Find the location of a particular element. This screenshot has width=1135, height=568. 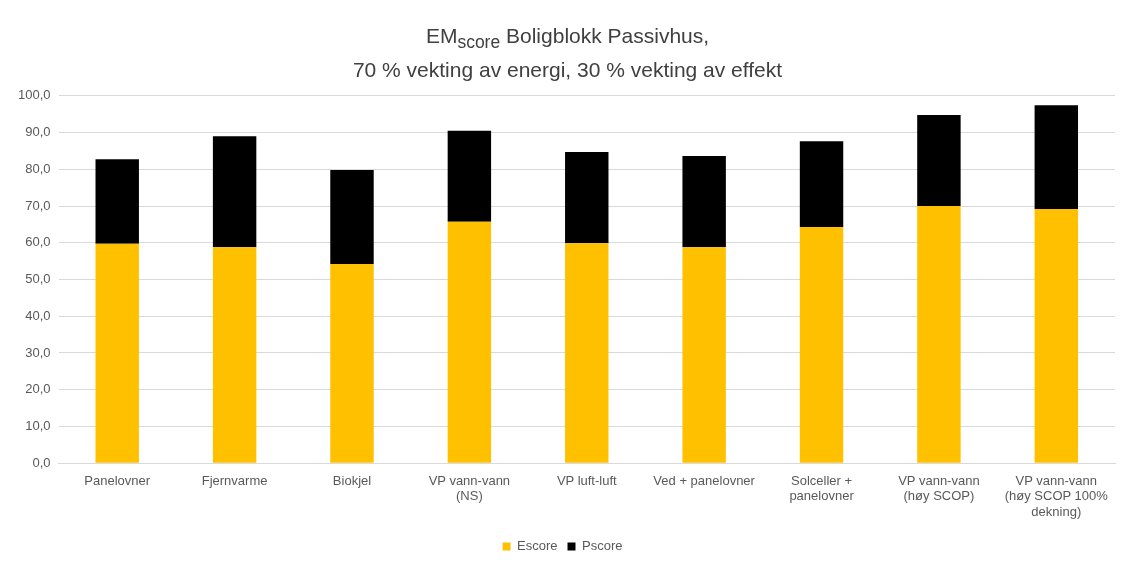

y-tick-label: 80,0 is located at coordinates (38, 168).